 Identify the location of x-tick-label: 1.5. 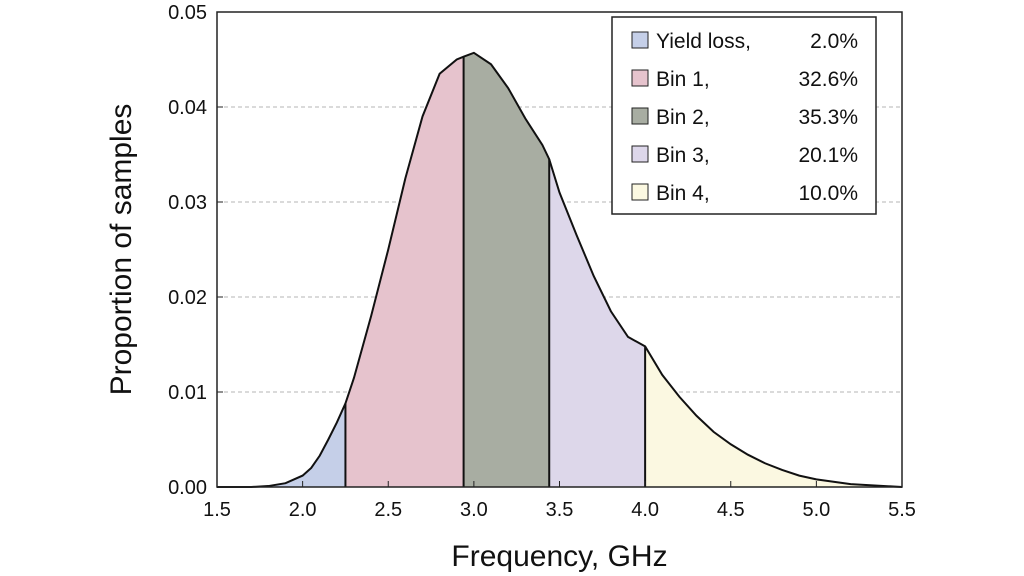
(217, 510).